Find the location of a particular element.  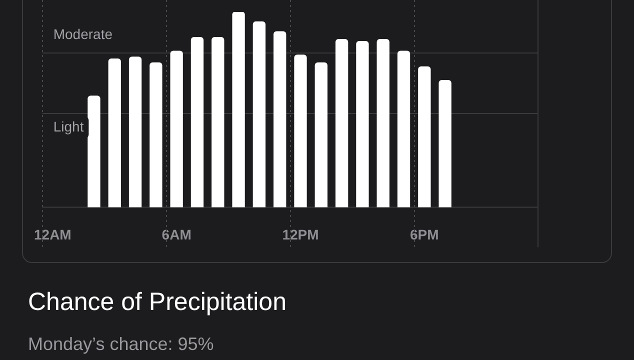

x-tick-label: 12PM is located at coordinates (300, 234).